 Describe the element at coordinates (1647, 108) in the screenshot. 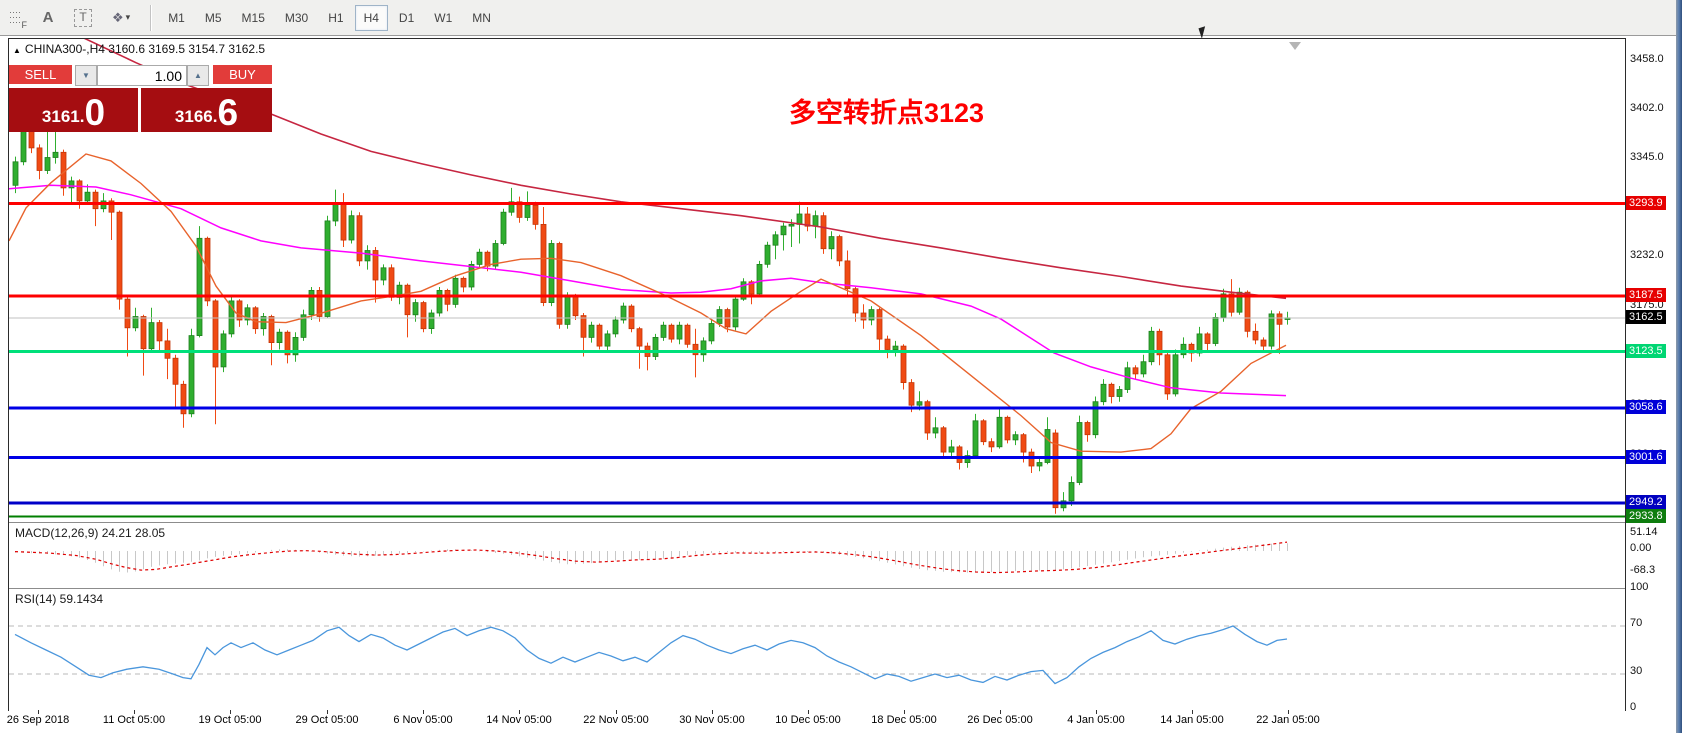

I see `price-tick: 3402.0` at that location.